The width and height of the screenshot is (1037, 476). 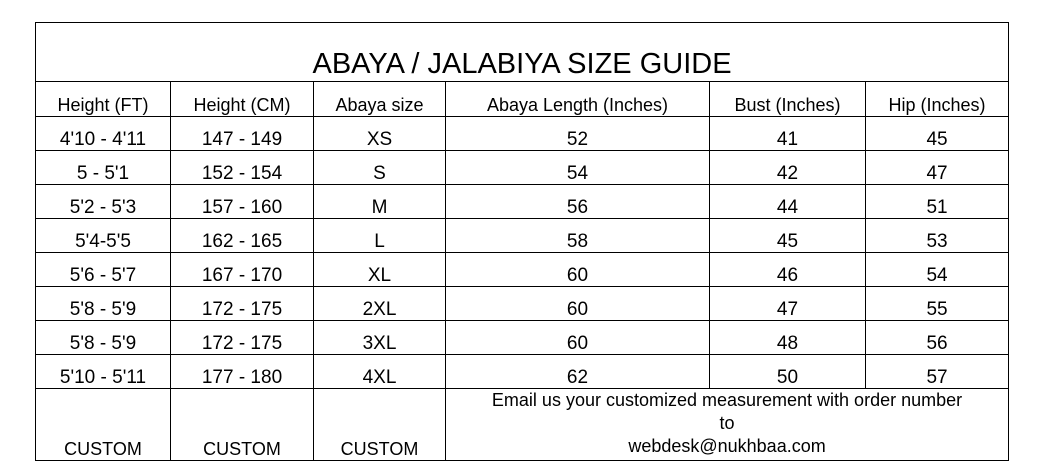 I want to click on table-cell: M, so click(x=379, y=201).